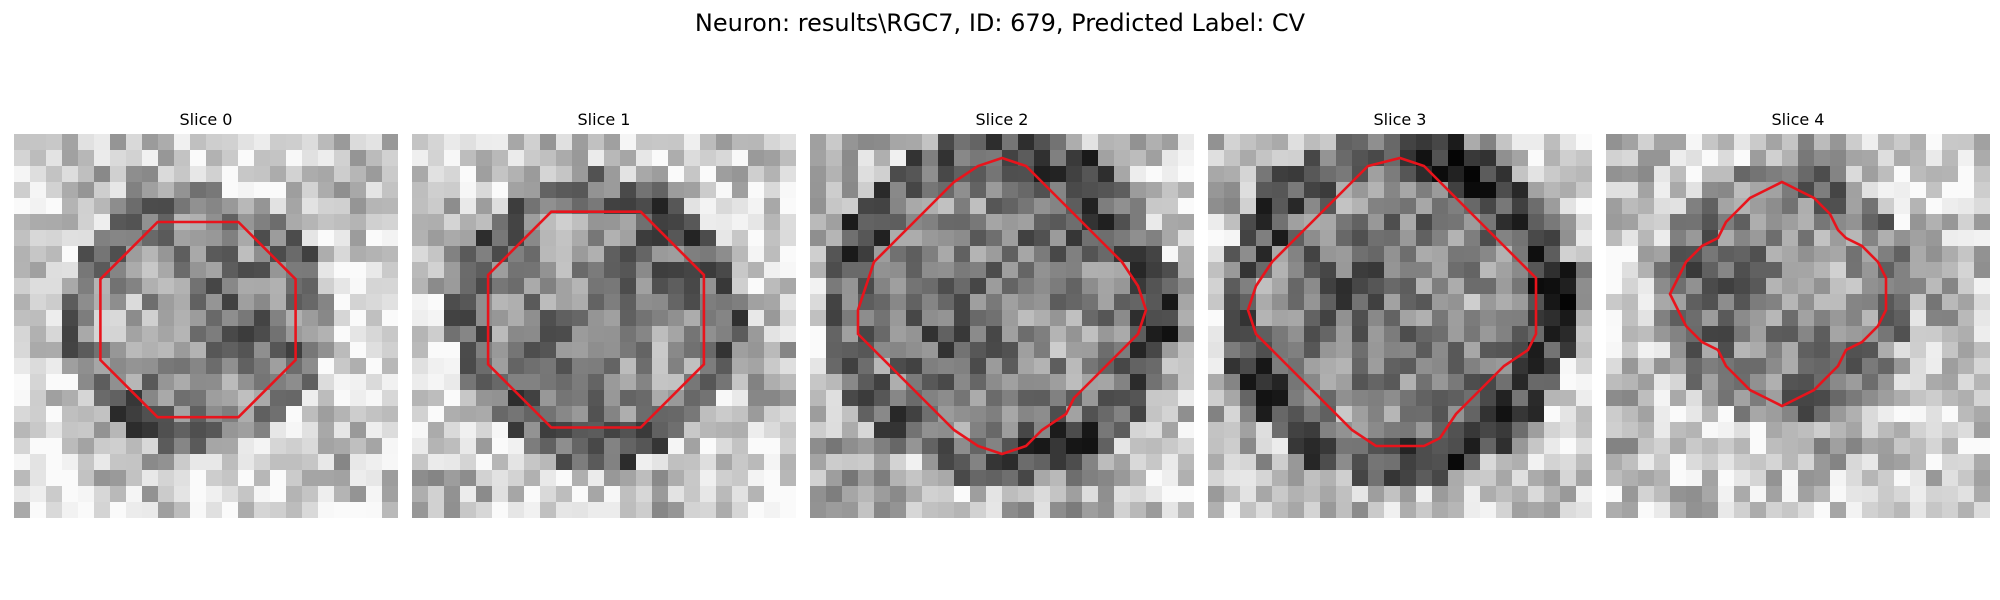 The width and height of the screenshot is (2000, 600). What do you see at coordinates (1400, 119) in the screenshot?
I see `slice-title-3: Slice 3` at bounding box center [1400, 119].